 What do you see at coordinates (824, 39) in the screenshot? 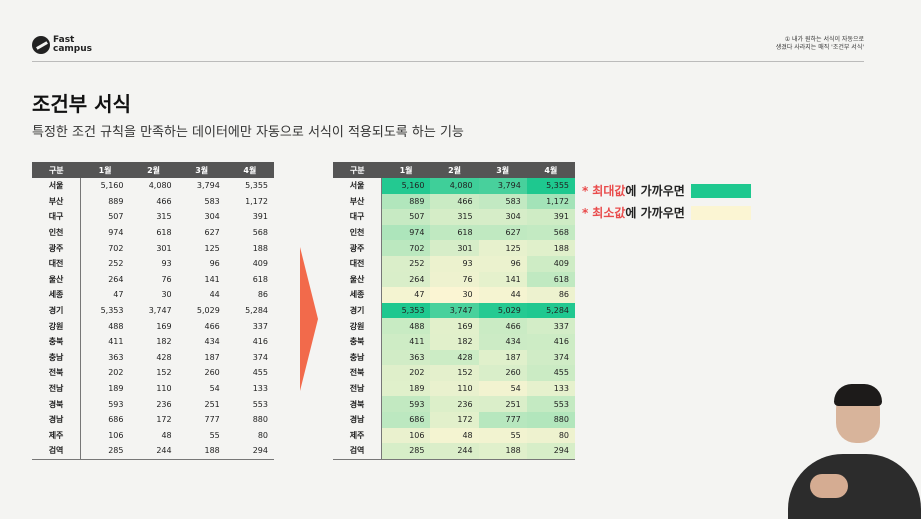
I see `chapter-note-line1: ① 내가 원하는 서식이 자동으로` at bounding box center [824, 39].